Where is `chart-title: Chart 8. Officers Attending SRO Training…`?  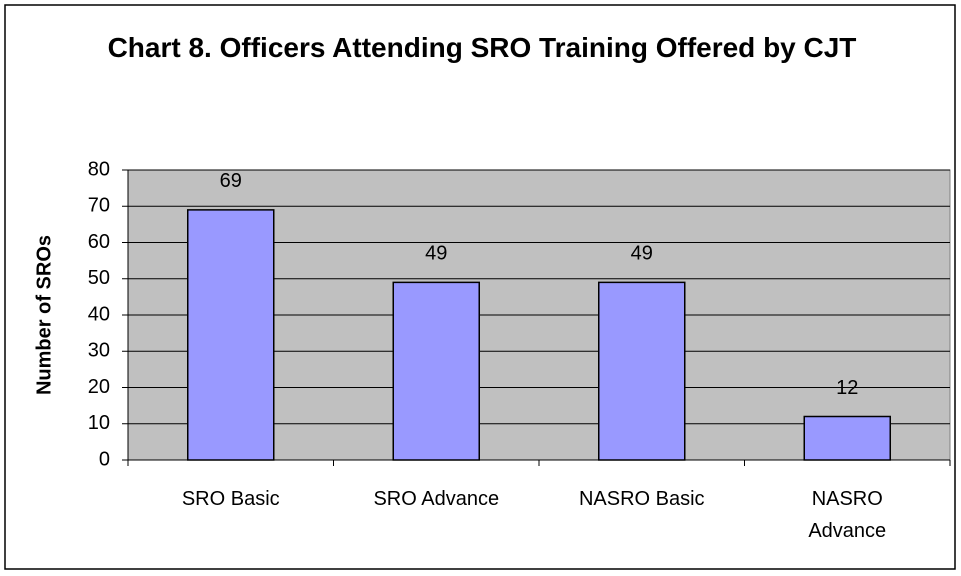 chart-title: Chart 8. Officers Attending SRO Training… is located at coordinates (482, 47).